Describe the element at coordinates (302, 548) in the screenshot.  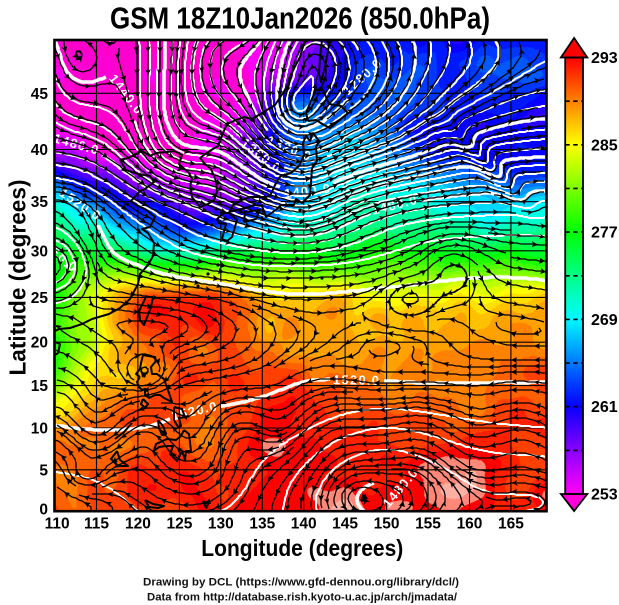
I see `svg-text: Longitude (degrees)` at that location.